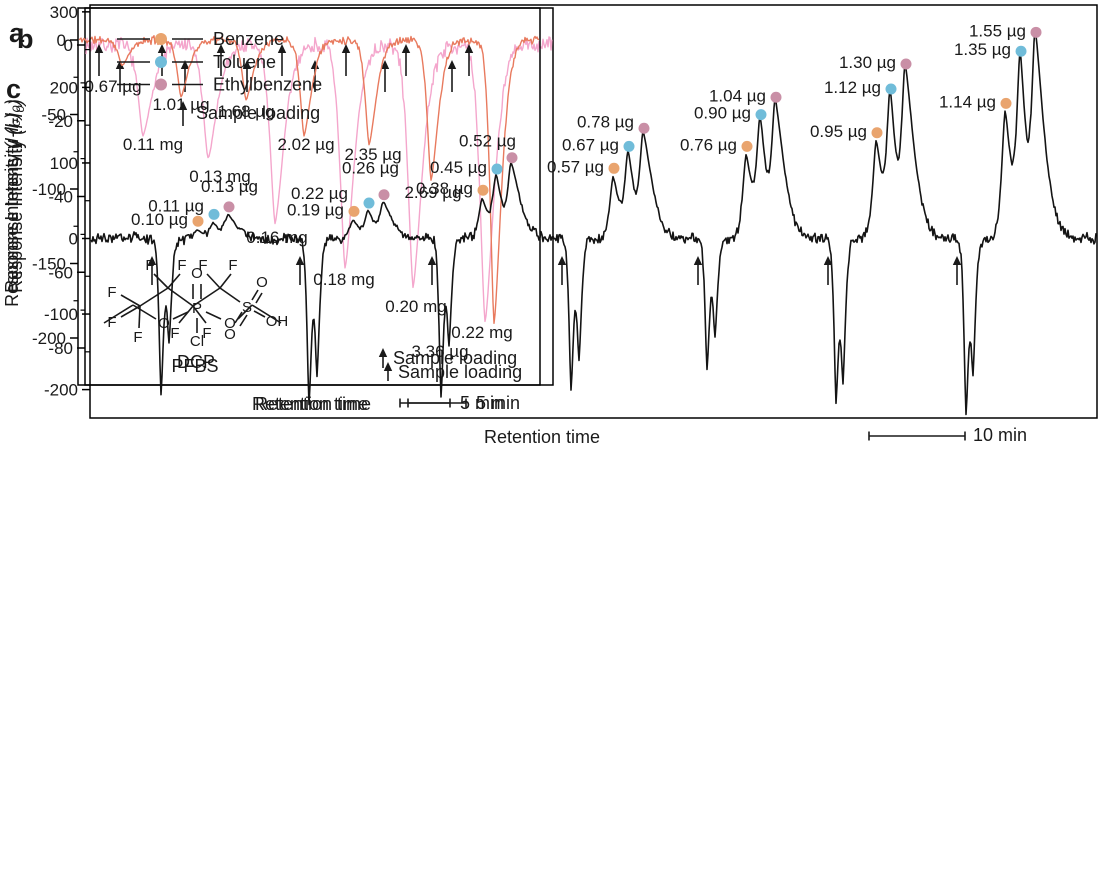  Describe the element at coordinates (161, 39) in the screenshot. I see `legend-dot-benzene` at that location.